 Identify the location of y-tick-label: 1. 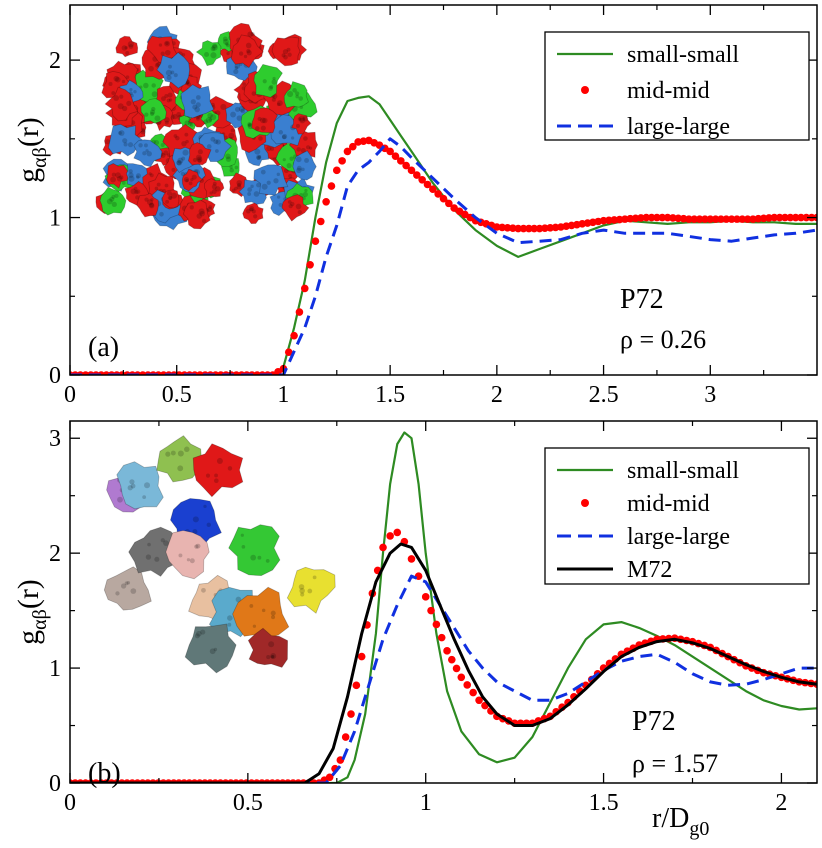
(55, 219).